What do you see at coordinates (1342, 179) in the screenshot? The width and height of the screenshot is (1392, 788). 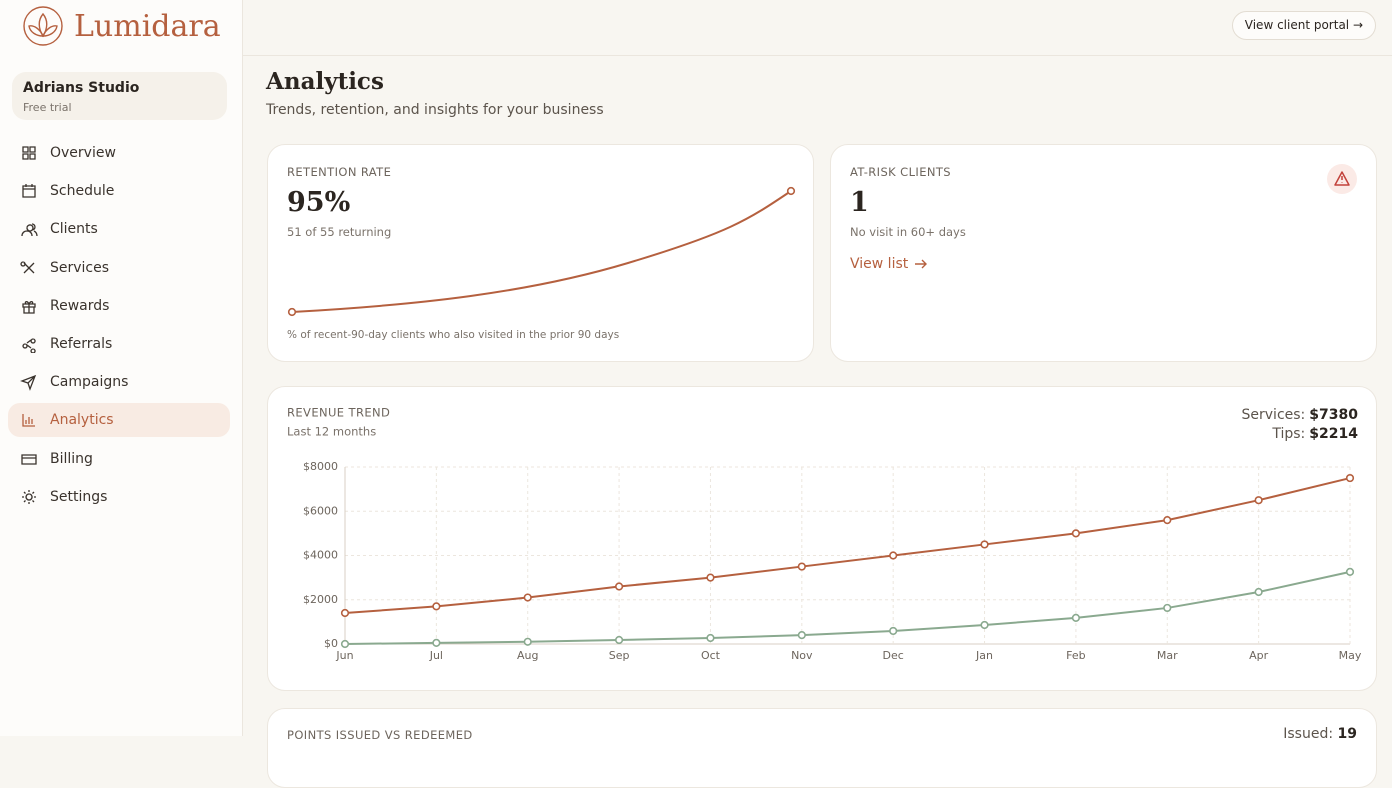 I see `warning-icon` at bounding box center [1342, 179].